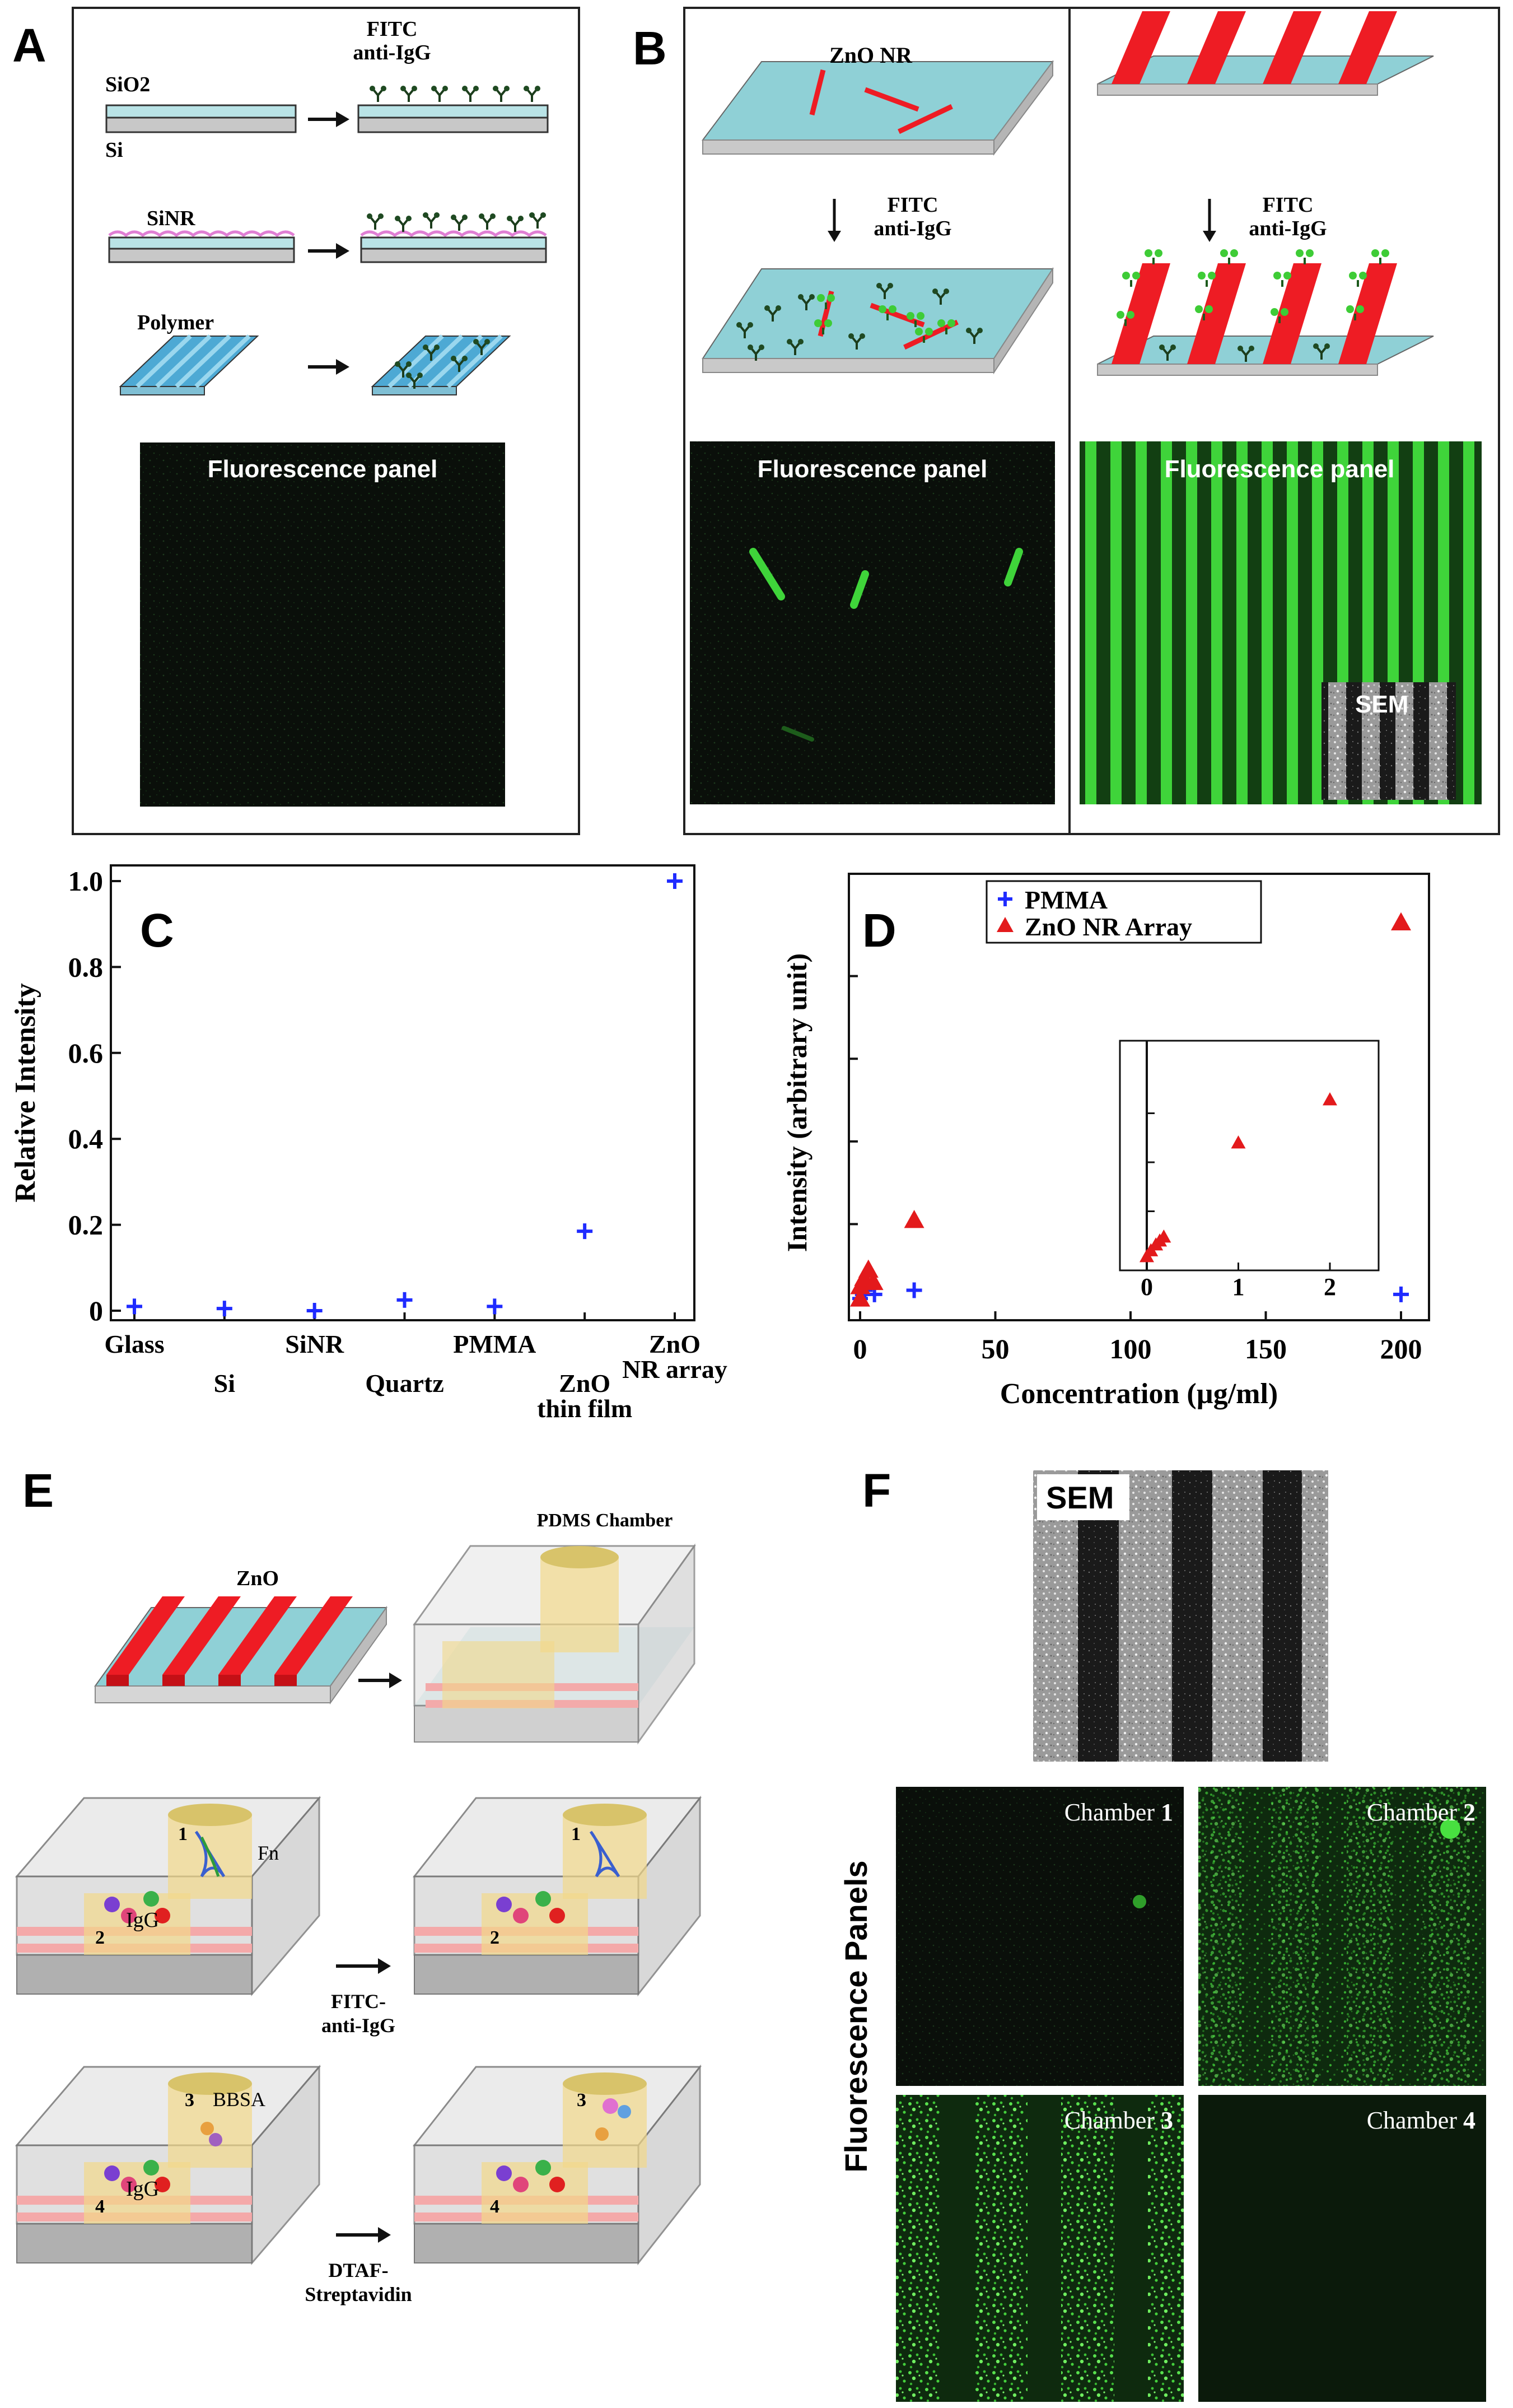  Describe the element at coordinates (29, 45) in the screenshot. I see `panel-a-letter: A` at that location.